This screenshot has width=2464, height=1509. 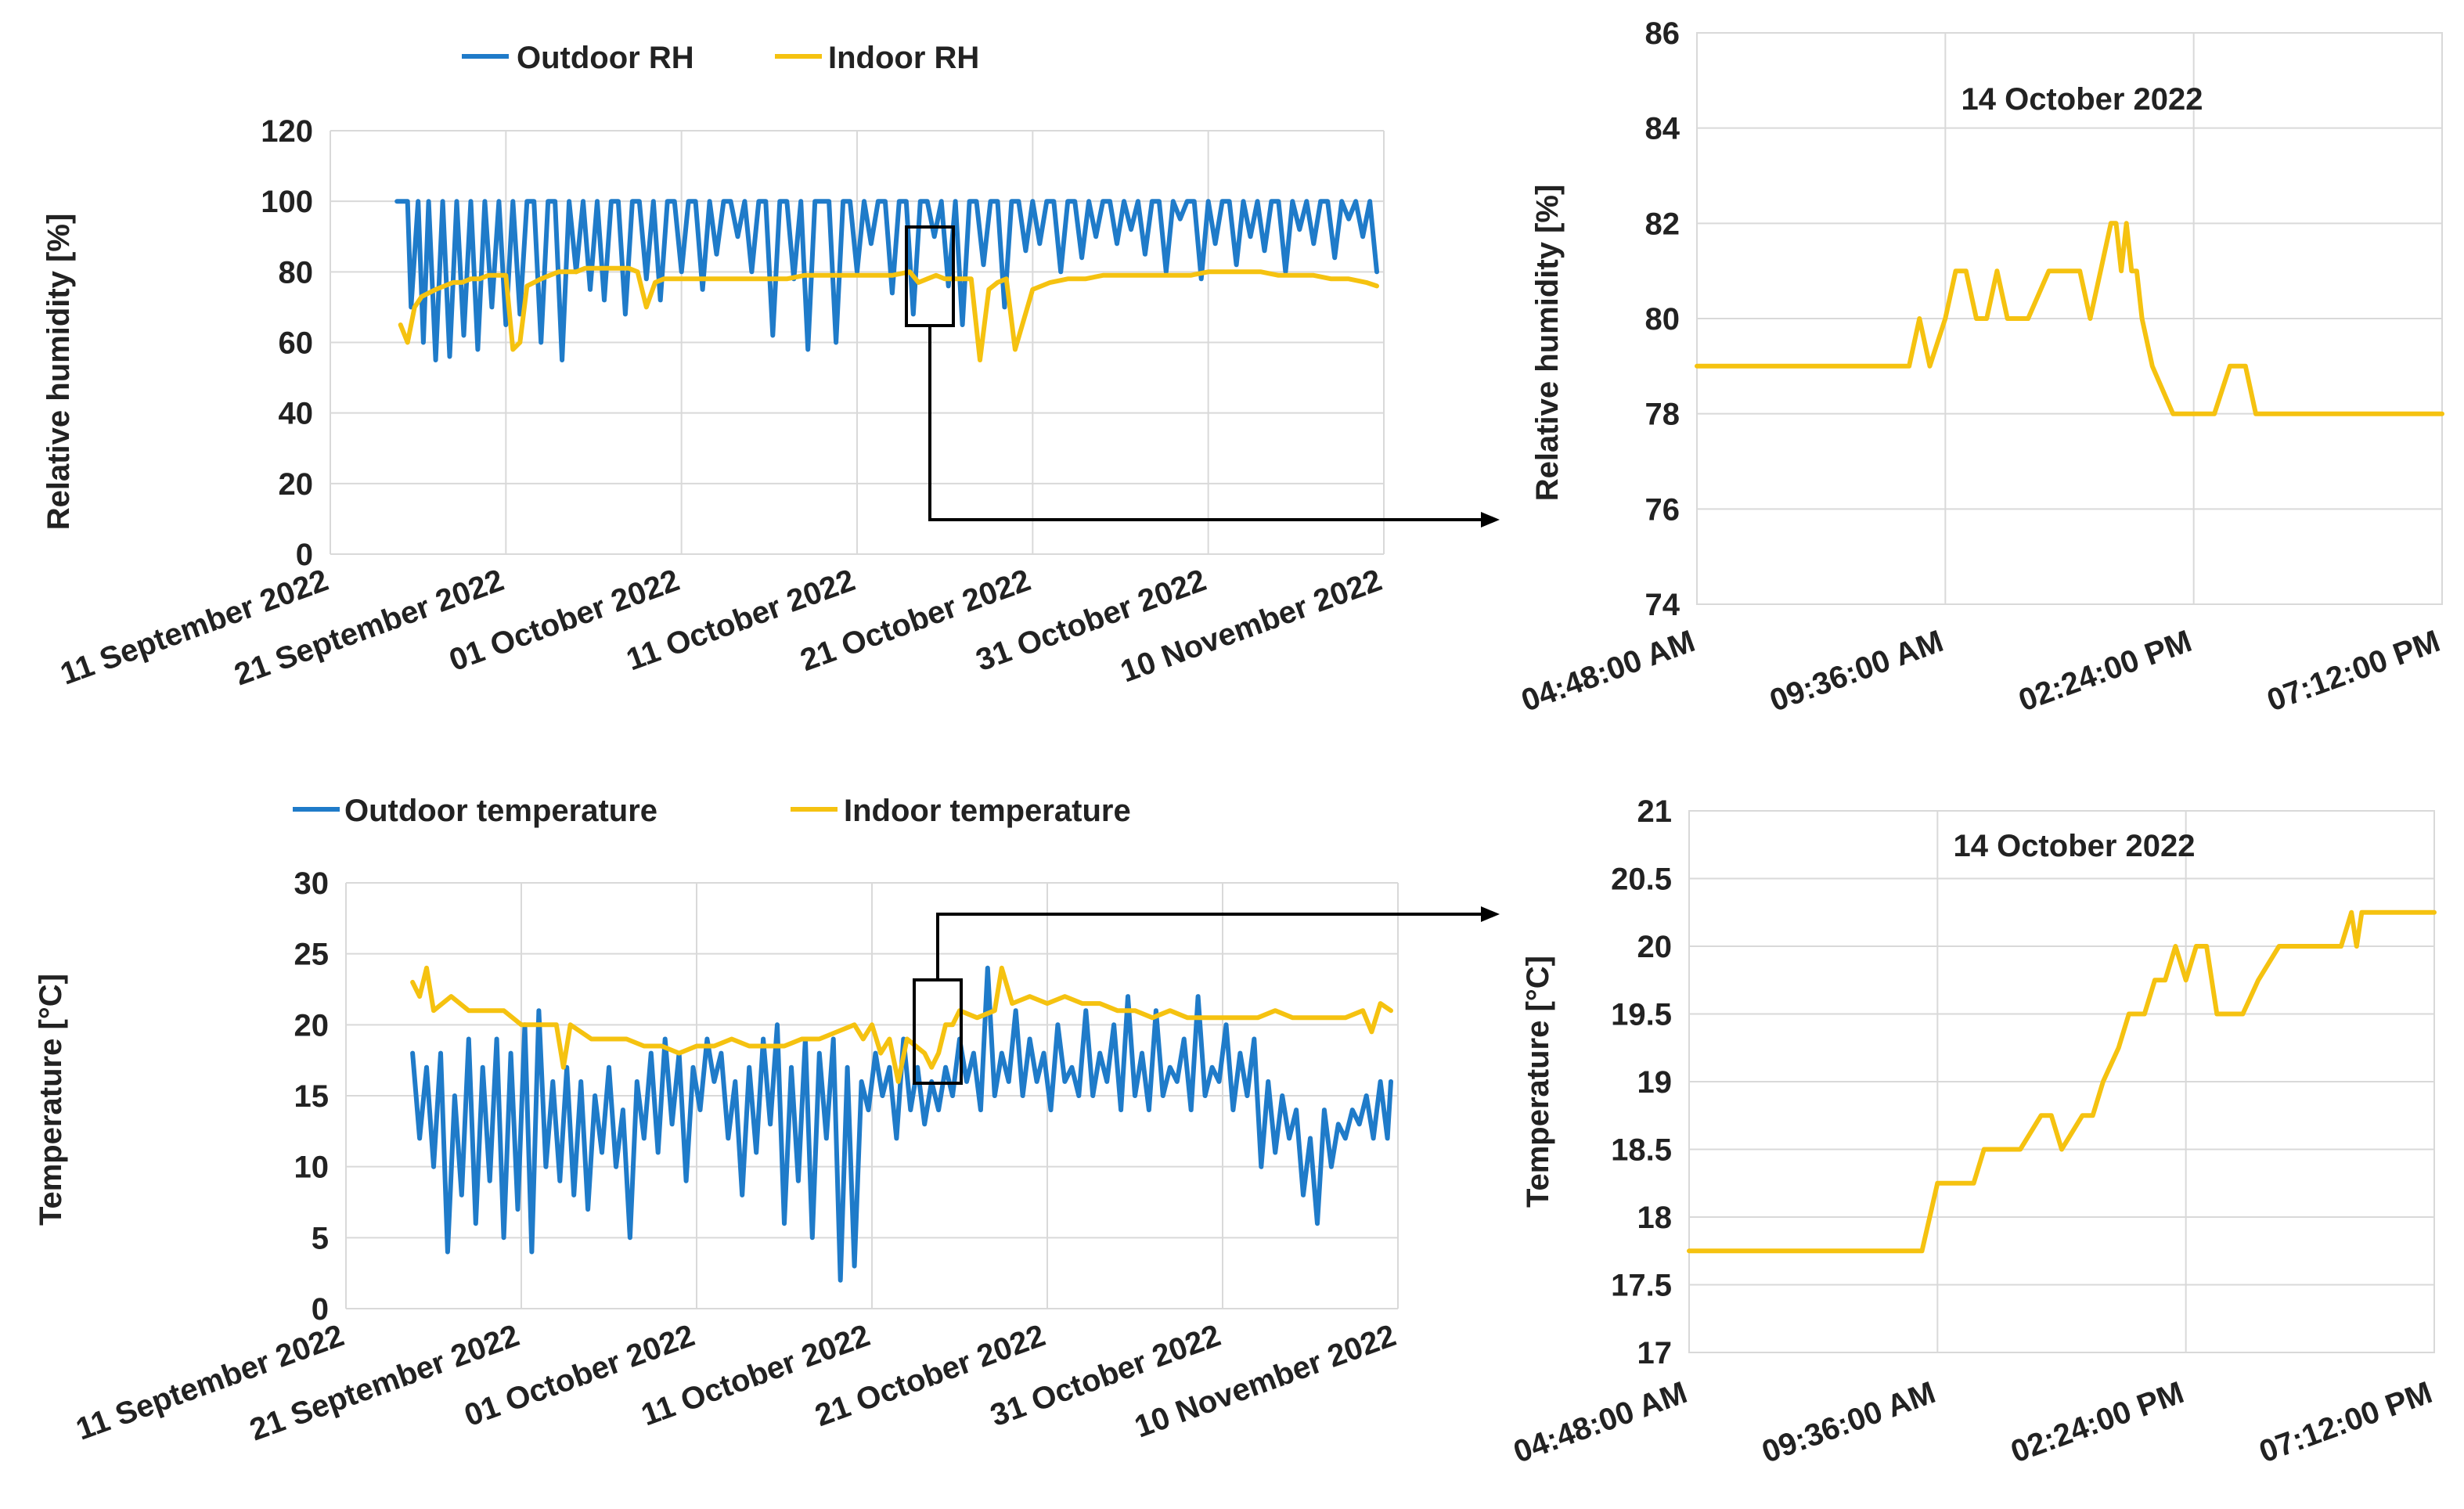 I want to click on rh-zoom-y-tick-84: 84, so click(x=1663, y=129).